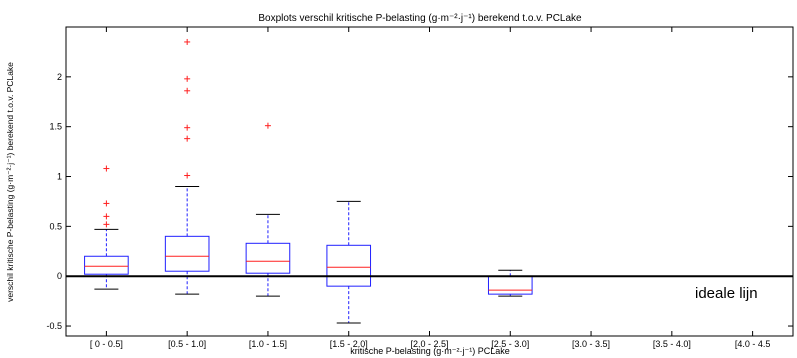  Describe the element at coordinates (753, 344) in the screenshot. I see `x-tick-label: [4.0 - 4.5` at that location.